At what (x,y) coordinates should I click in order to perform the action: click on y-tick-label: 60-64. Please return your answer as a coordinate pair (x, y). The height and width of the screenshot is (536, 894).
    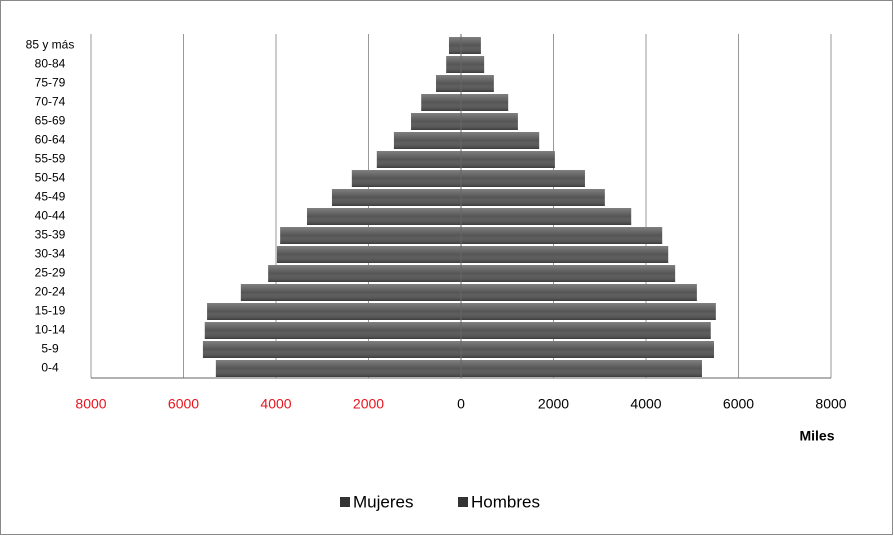
    Looking at the image, I should click on (50, 140).